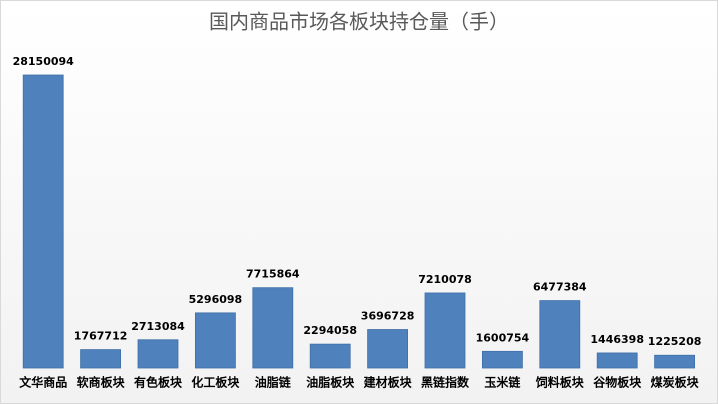 The height and width of the screenshot is (404, 718). Describe the element at coordinates (215, 382) in the screenshot. I see `x-tick-label: 化工板块` at that location.